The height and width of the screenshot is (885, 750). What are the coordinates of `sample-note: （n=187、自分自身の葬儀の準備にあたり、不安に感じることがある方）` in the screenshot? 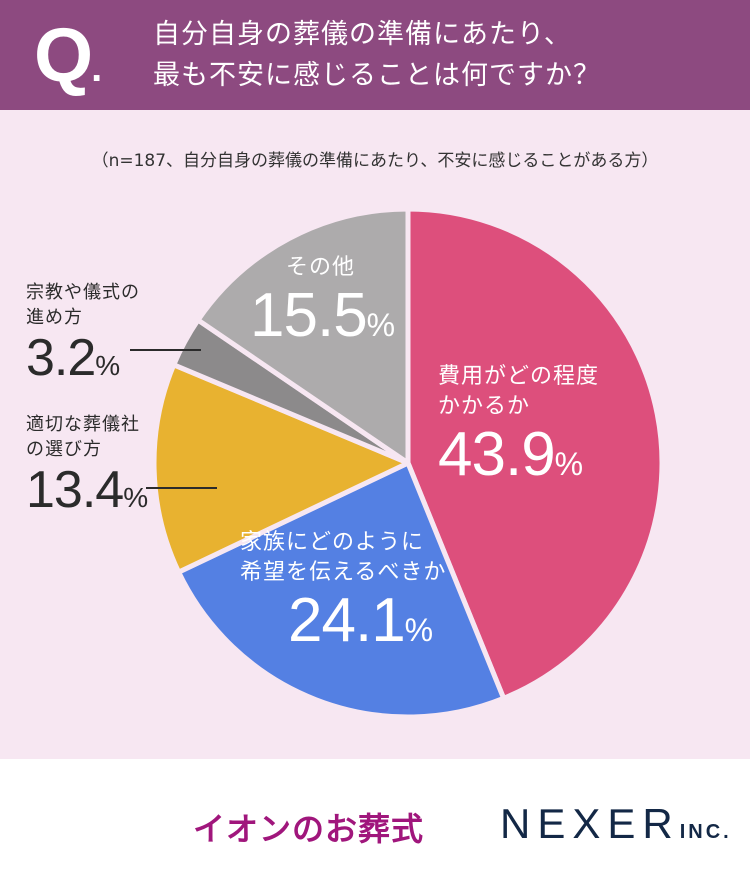 It's located at (375, 161).